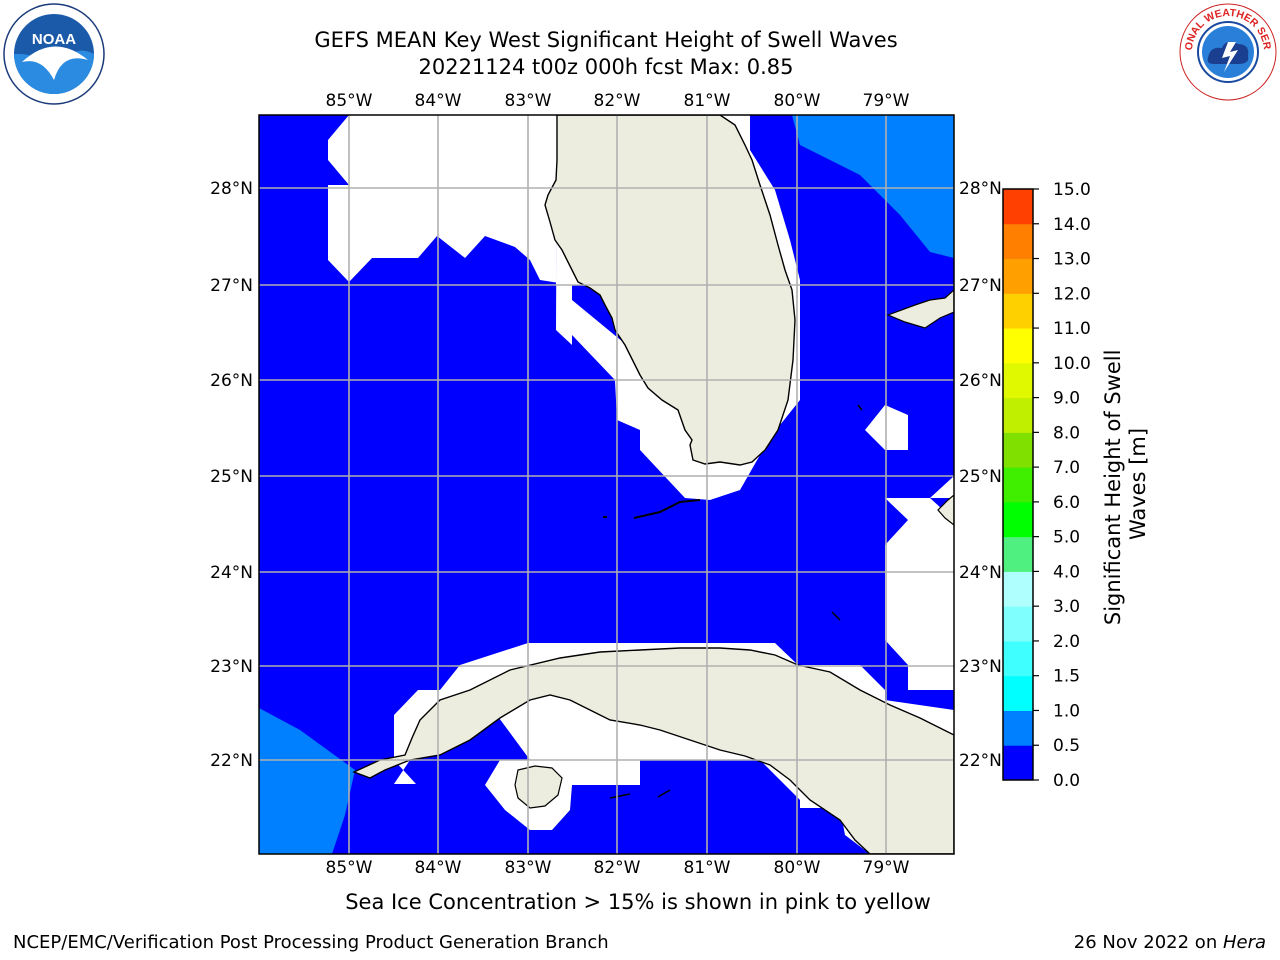  Describe the element at coordinates (1066, 711) in the screenshot. I see `colorbar-tick-label: 1.0` at that location.